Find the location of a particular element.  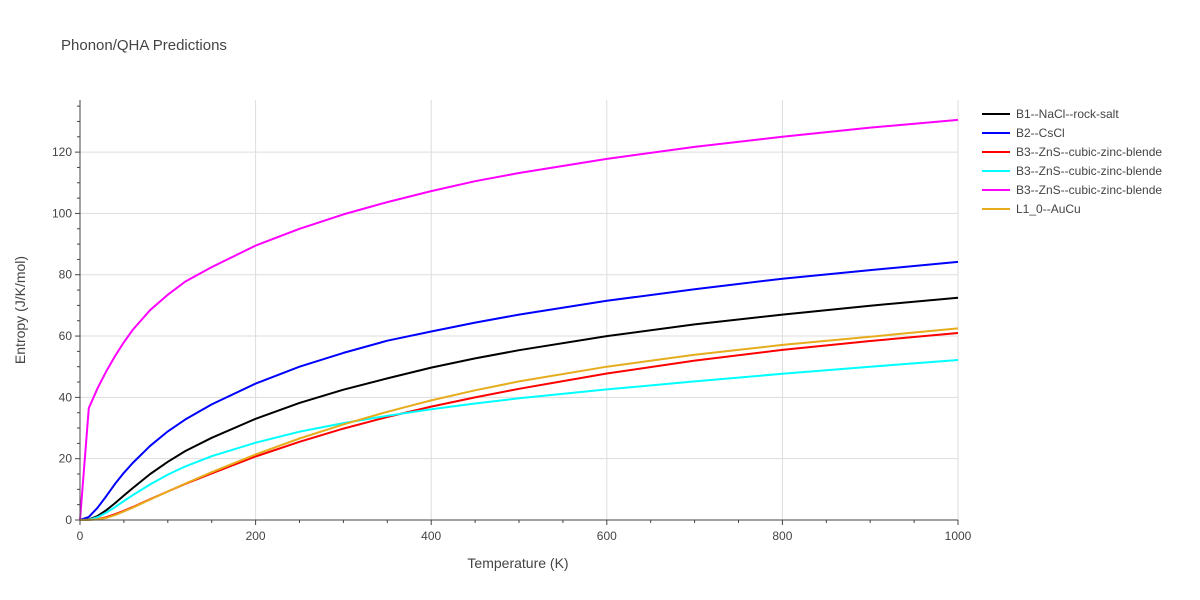

legend-label: B2--CsCl is located at coordinates (1040, 133).